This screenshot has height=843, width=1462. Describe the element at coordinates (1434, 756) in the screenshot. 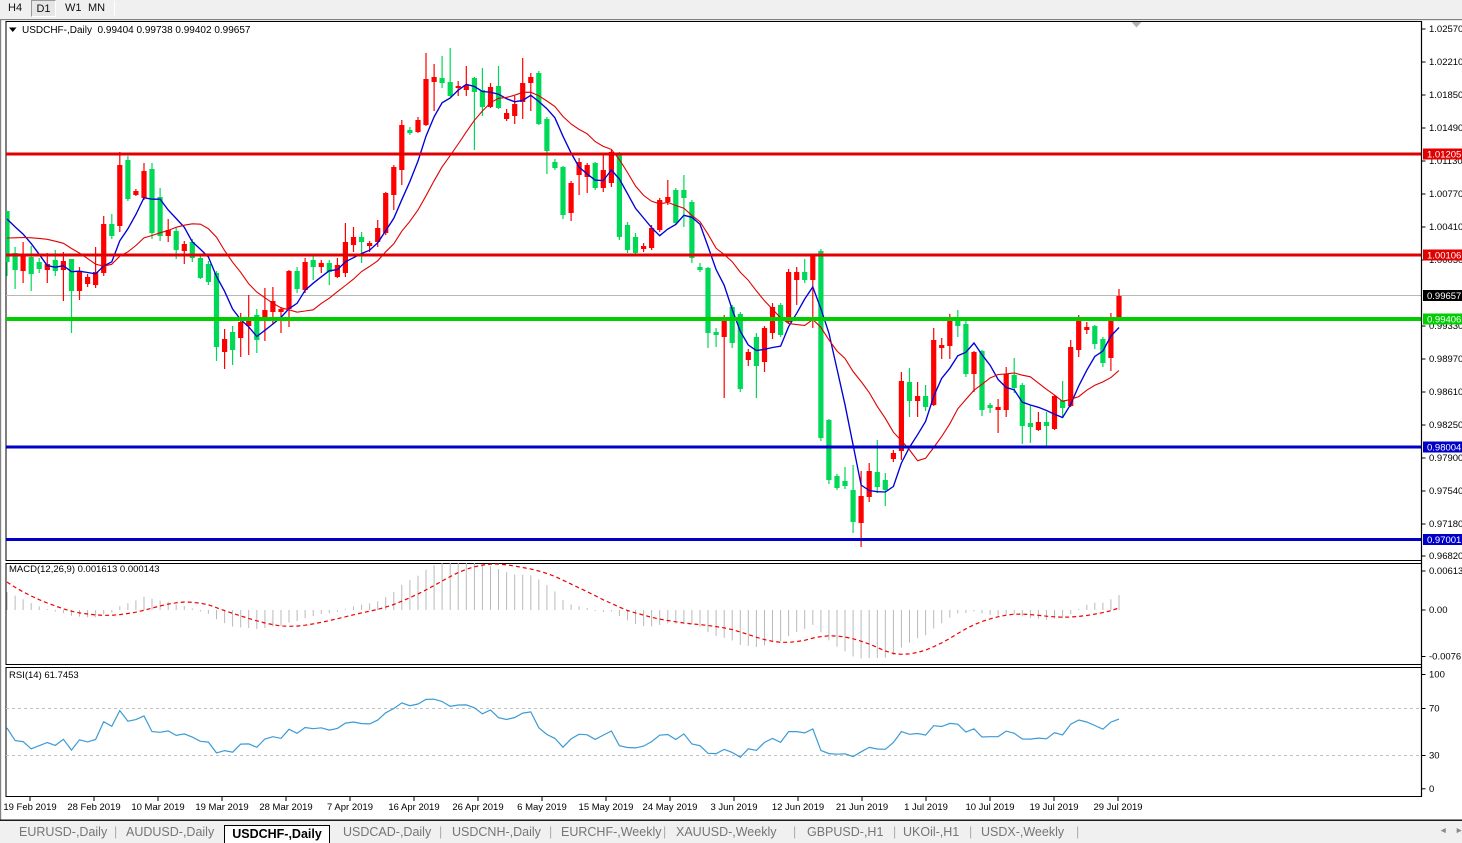

I see `svg-text: 30` at that location.